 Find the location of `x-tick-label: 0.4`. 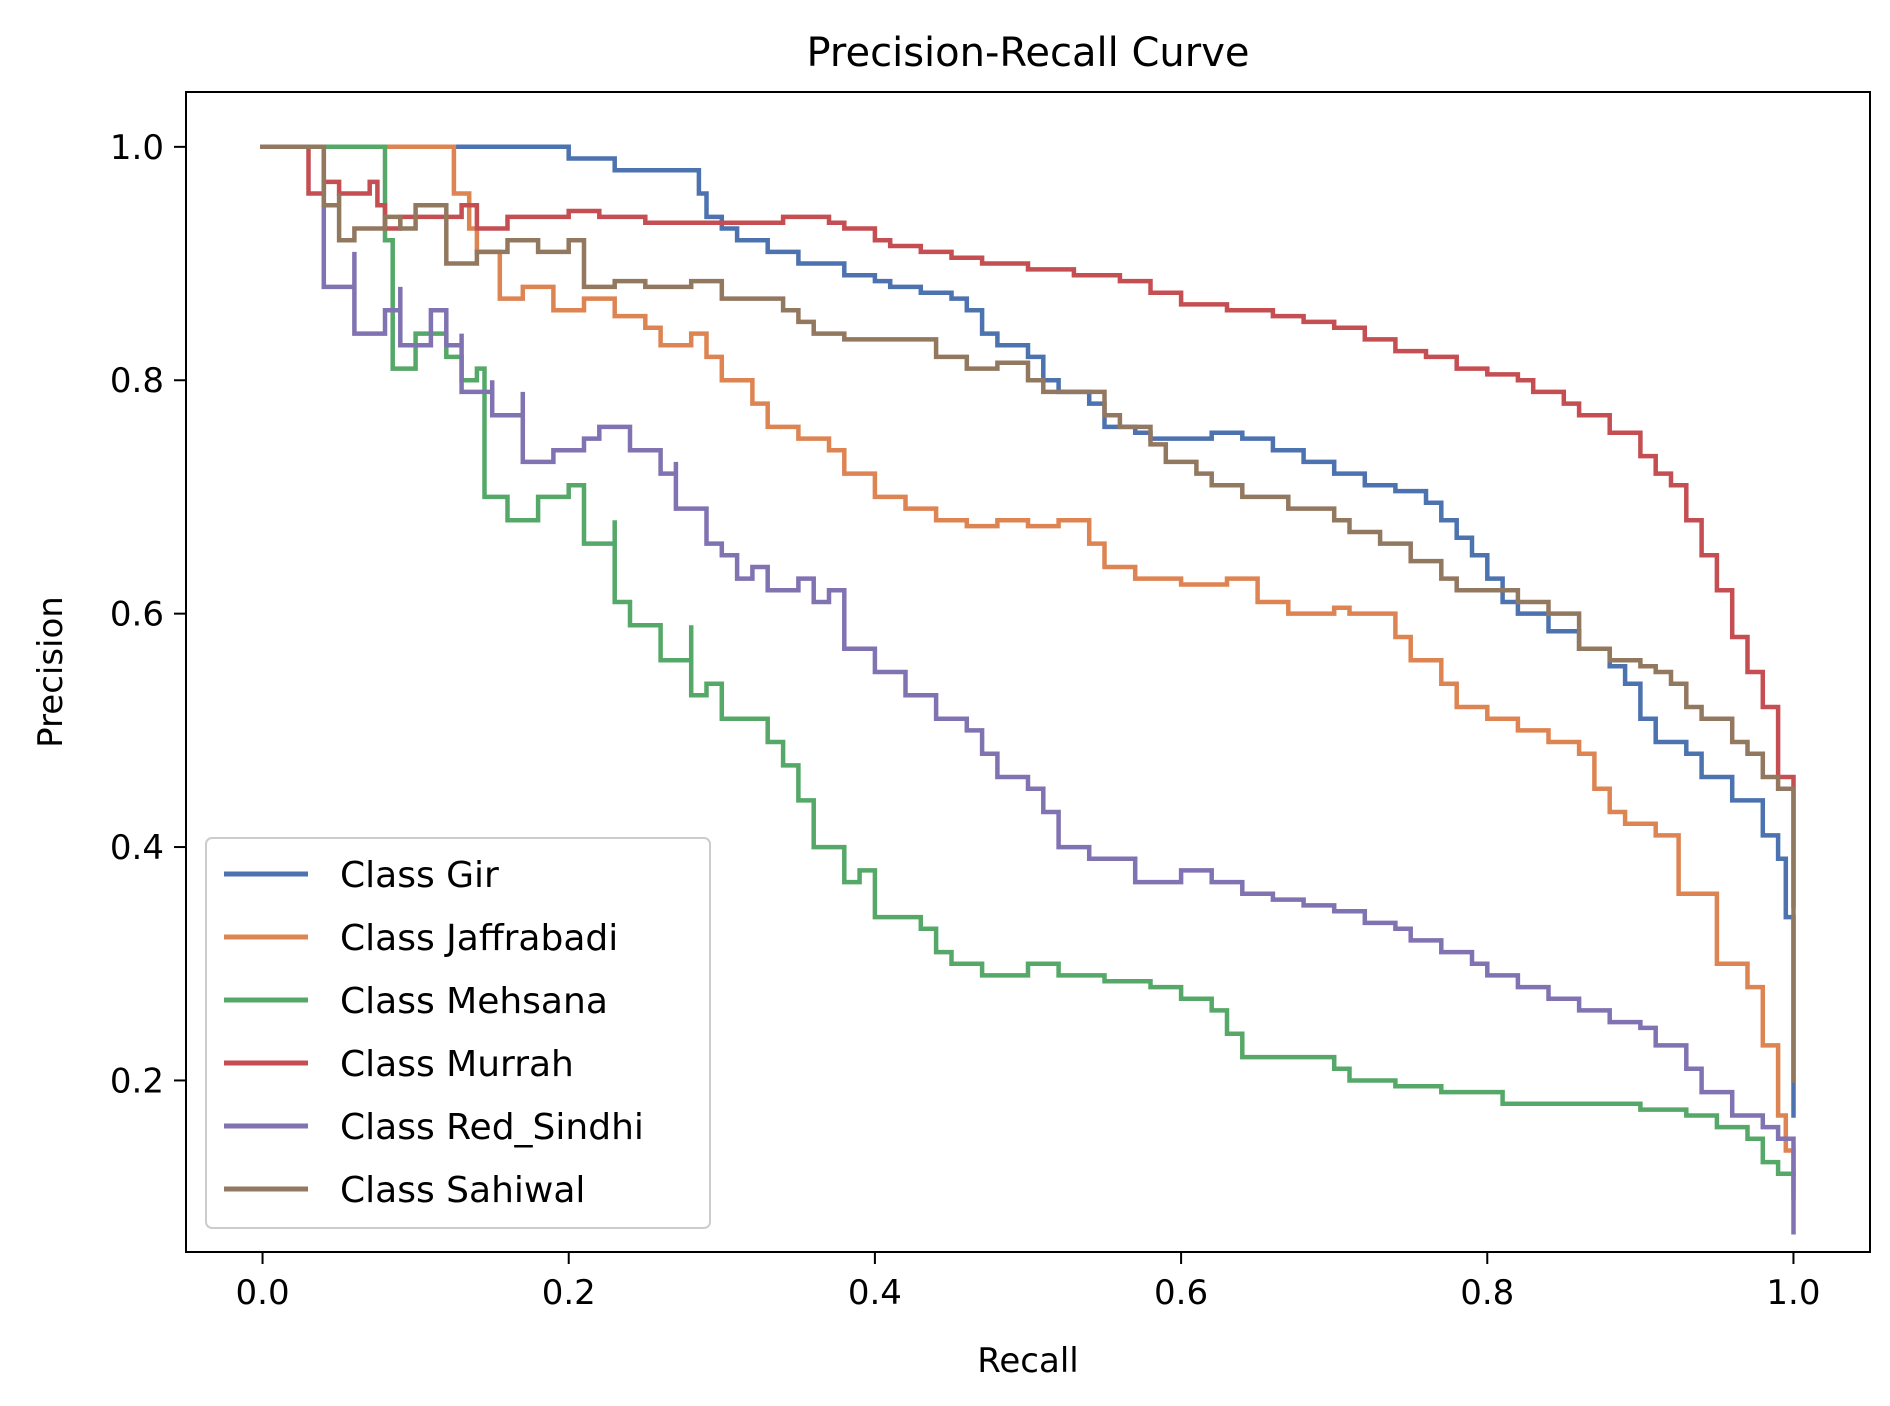

x-tick-label: 0.4 is located at coordinates (875, 1293).